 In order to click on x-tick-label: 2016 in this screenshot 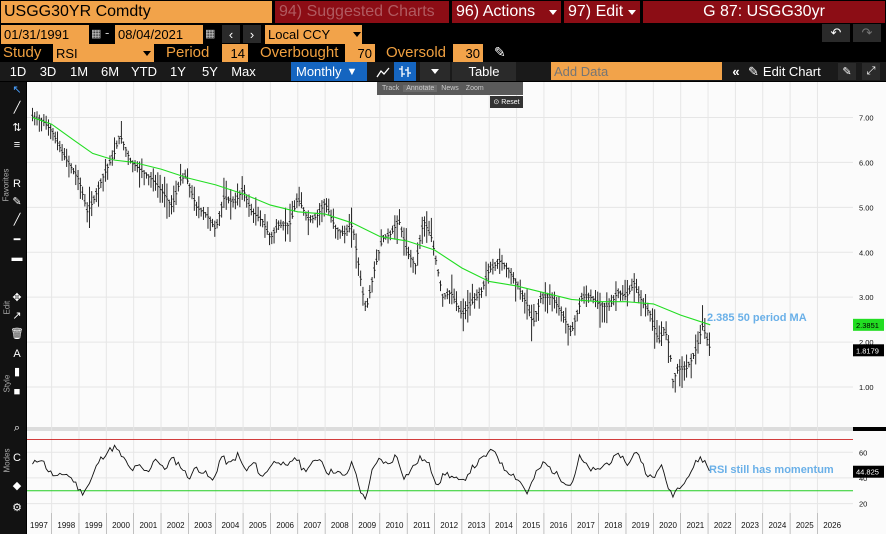, I will do `click(559, 525)`.